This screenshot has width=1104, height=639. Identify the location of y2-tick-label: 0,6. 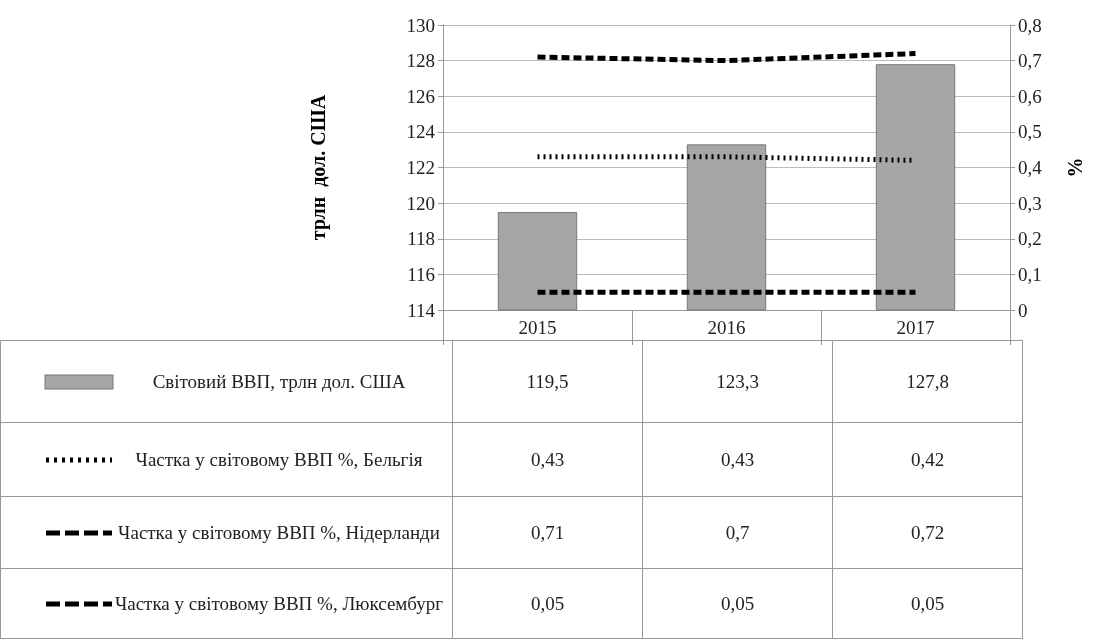
(1030, 96).